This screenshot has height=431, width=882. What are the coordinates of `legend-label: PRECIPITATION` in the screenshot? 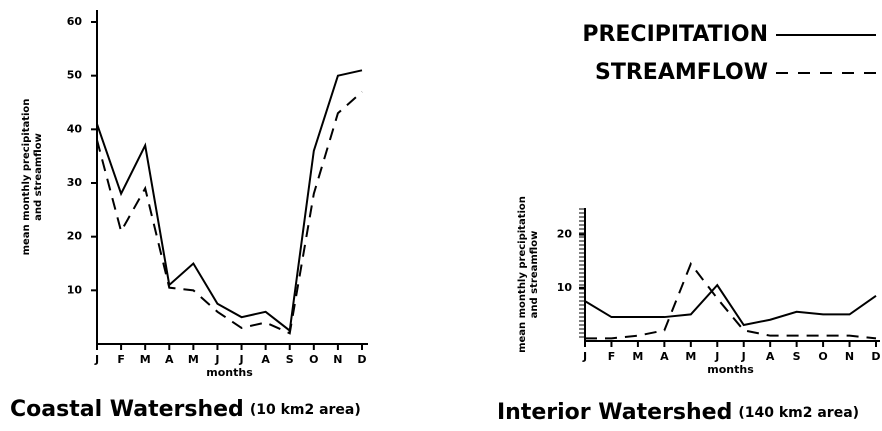 It's located at (675, 34).